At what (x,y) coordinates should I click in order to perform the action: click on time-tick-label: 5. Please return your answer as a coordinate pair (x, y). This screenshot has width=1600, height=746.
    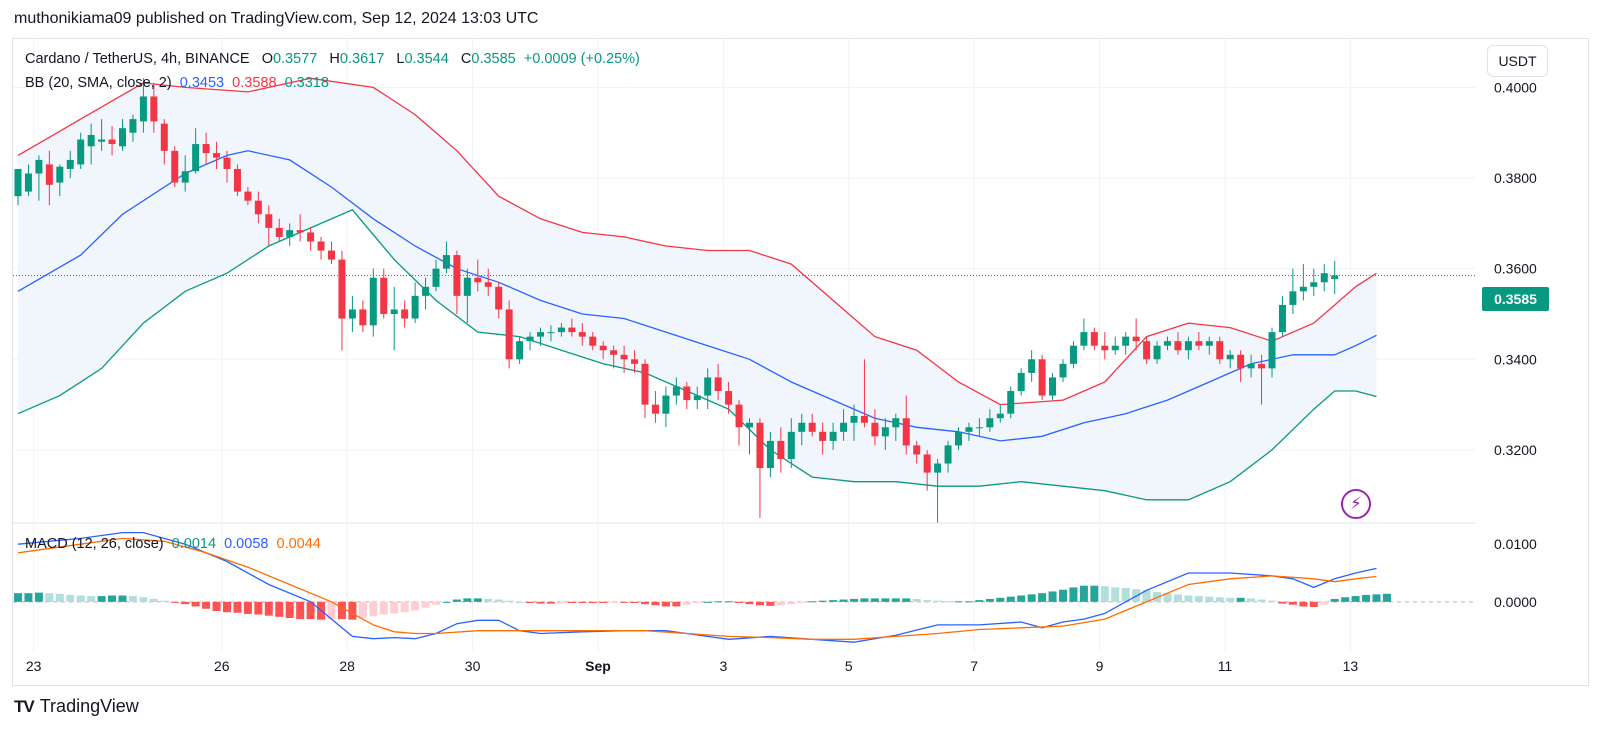
    Looking at the image, I should click on (849, 666).